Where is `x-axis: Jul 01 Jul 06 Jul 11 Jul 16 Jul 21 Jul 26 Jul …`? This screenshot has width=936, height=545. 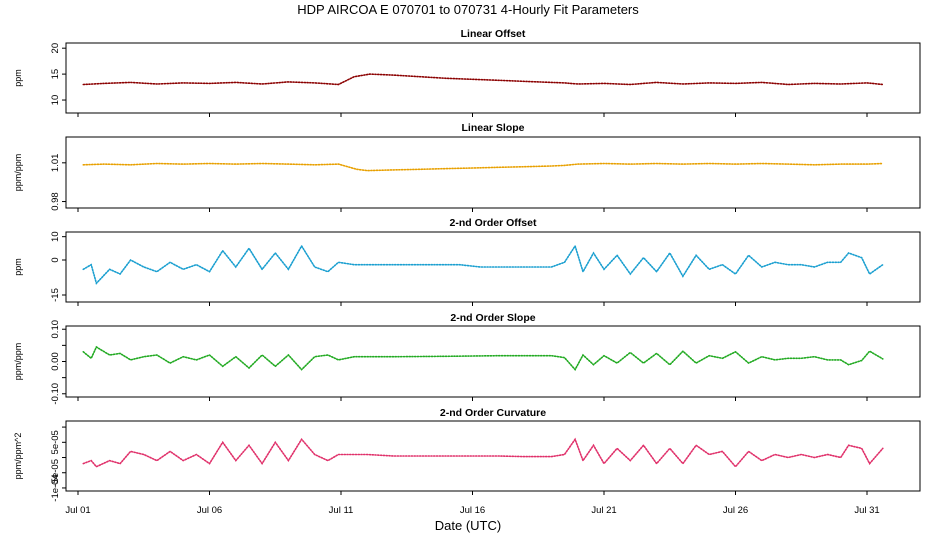 x-axis: Jul 01 Jul 06 Jul 11 Jul 16 Jul 21 Jul 26 Jul … is located at coordinates (472, 510).